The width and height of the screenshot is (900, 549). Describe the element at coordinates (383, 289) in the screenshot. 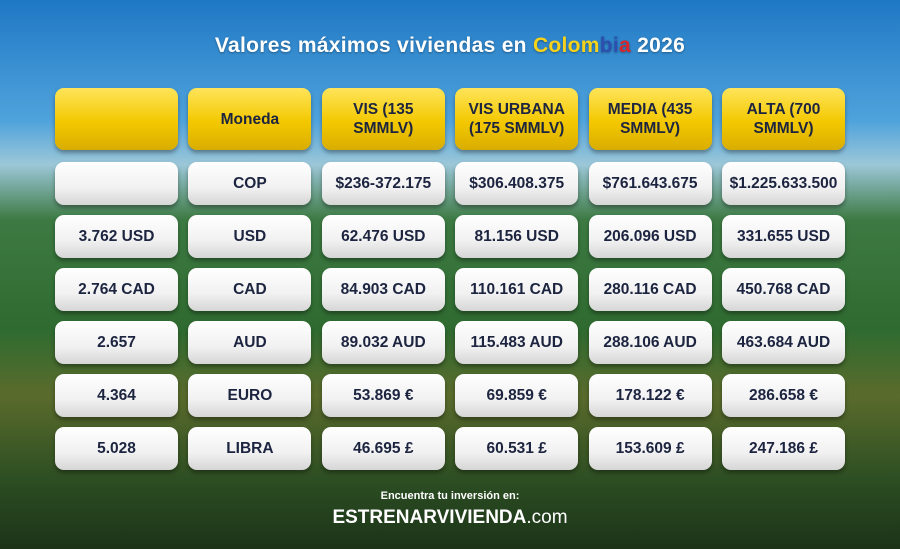

I see `table-cell: 84.903 CAD` at that location.